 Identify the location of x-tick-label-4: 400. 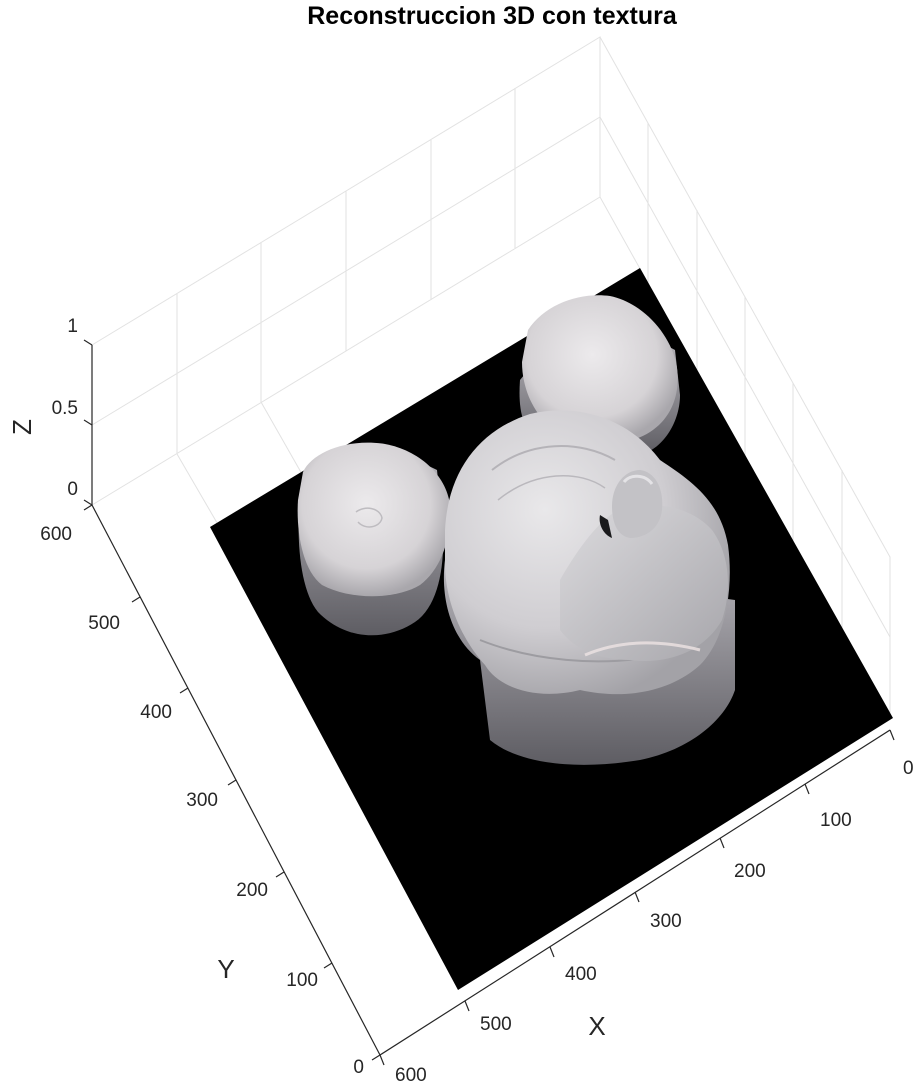
(581, 974).